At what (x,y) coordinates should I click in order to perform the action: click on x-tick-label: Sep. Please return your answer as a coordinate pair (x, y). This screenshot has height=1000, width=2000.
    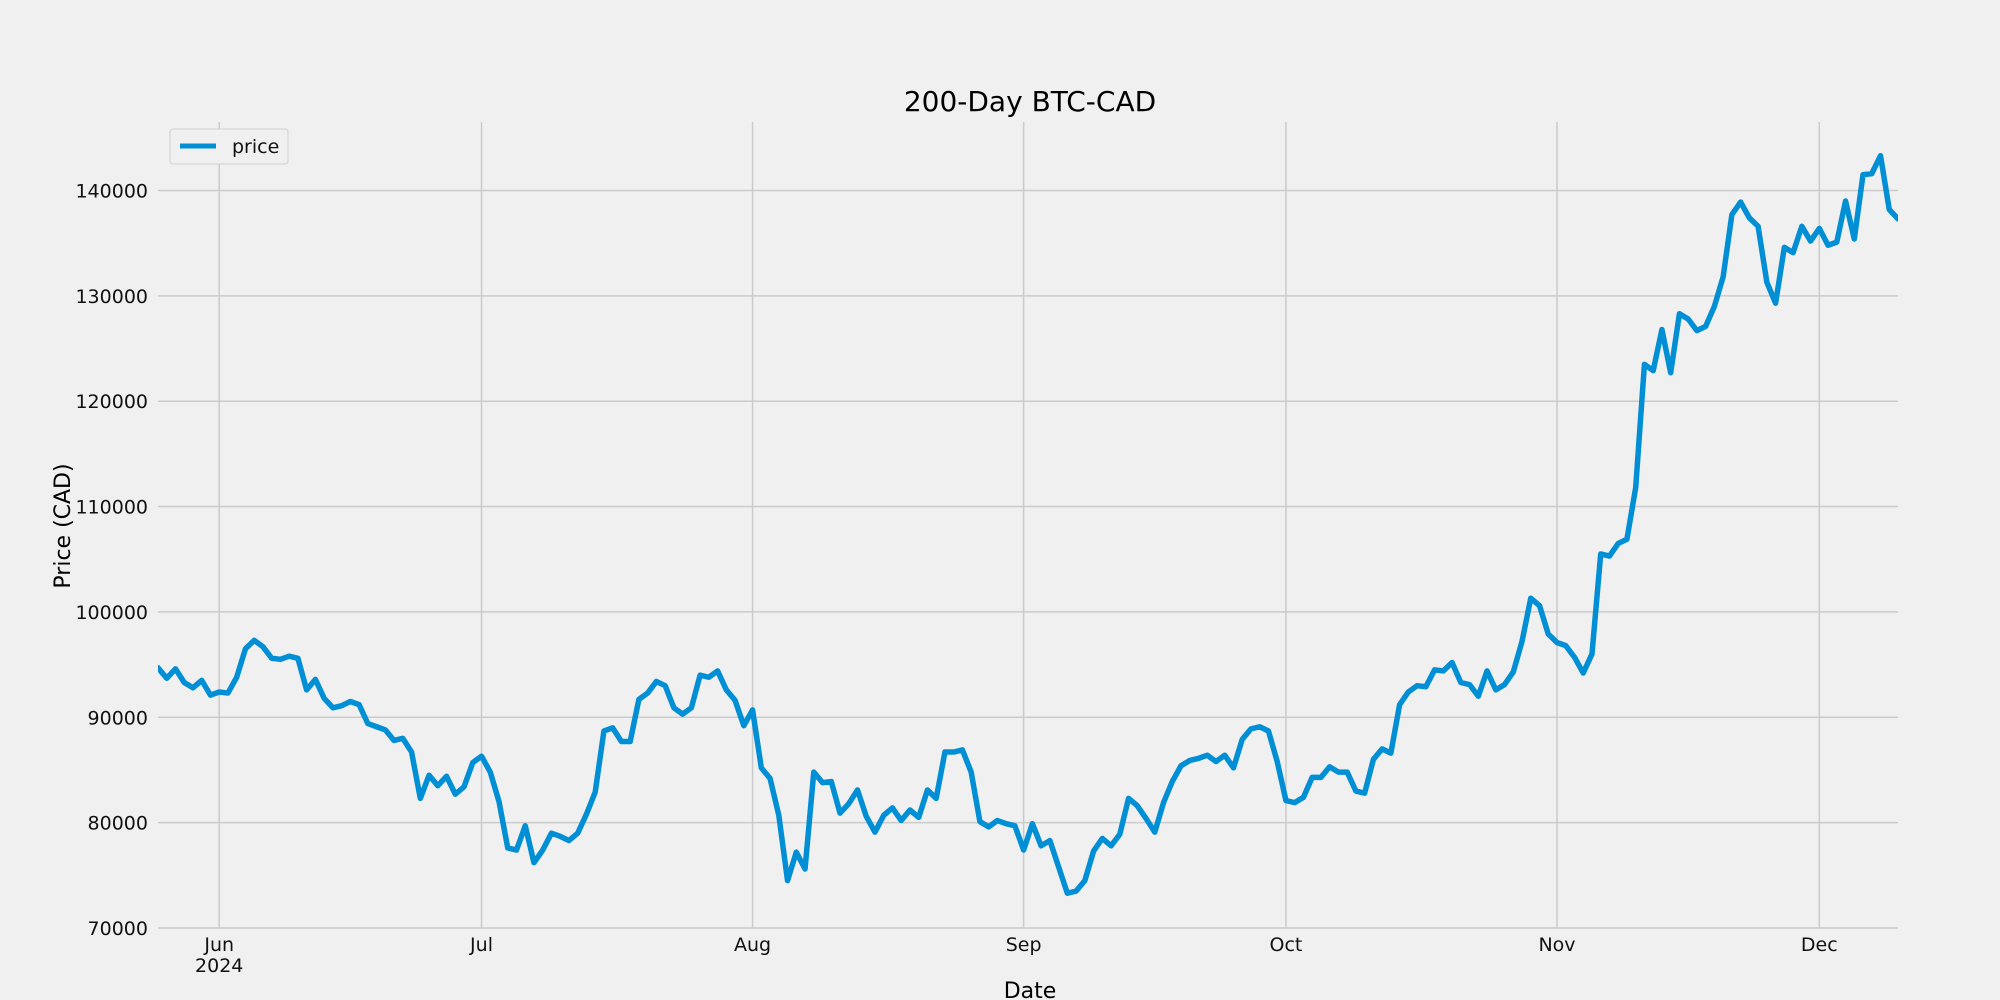
    Looking at the image, I should click on (1024, 945).